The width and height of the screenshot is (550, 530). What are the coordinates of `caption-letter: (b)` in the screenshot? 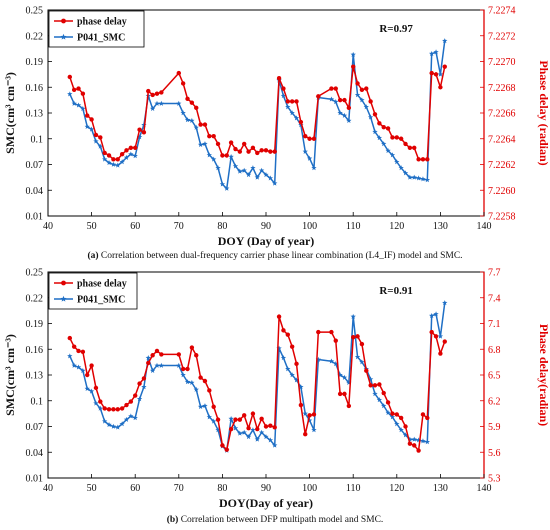 It's located at (173, 519).